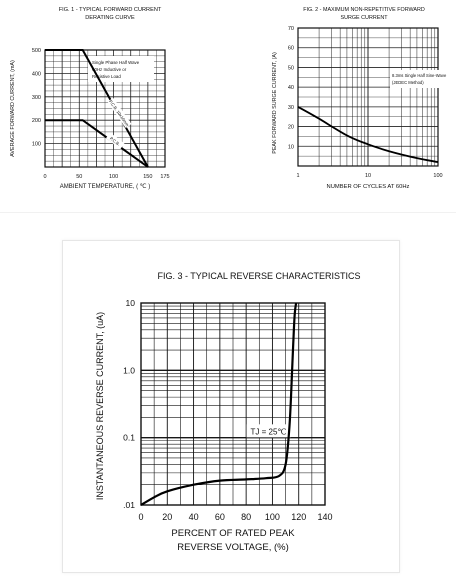 The height and width of the screenshot is (577, 456). What do you see at coordinates (164, 177) in the screenshot?
I see `fig1-x-tick: 175` at bounding box center [164, 177].